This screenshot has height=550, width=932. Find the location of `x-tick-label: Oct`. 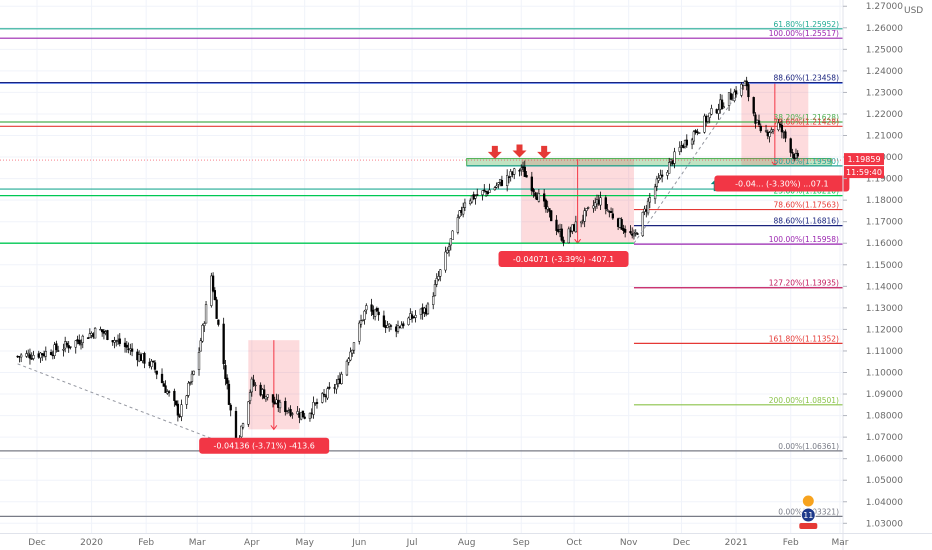

x-tick-label: Oct is located at coordinates (574, 543).